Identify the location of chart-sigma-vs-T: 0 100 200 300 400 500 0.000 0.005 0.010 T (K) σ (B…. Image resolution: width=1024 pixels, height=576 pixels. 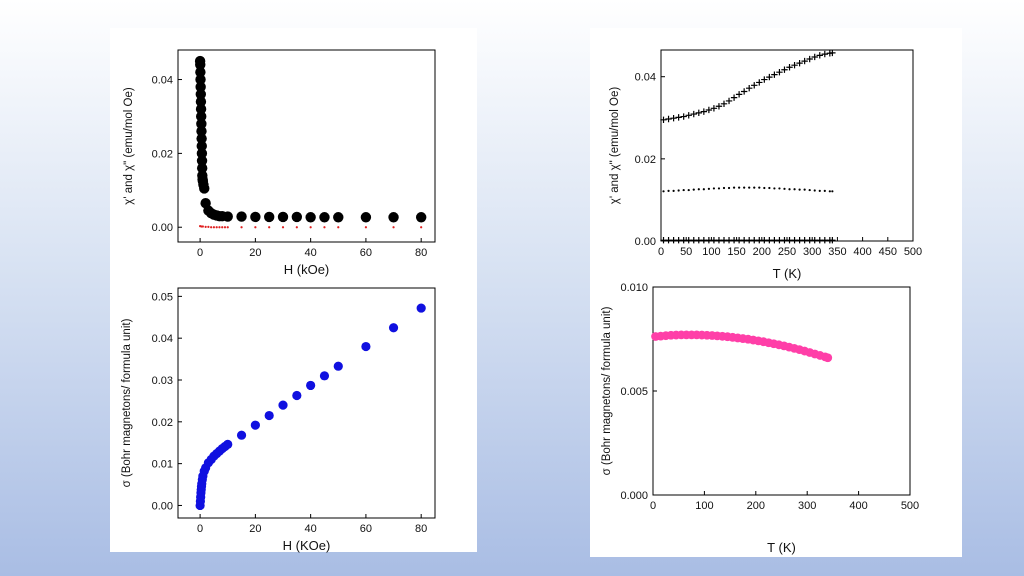
(760, 418).